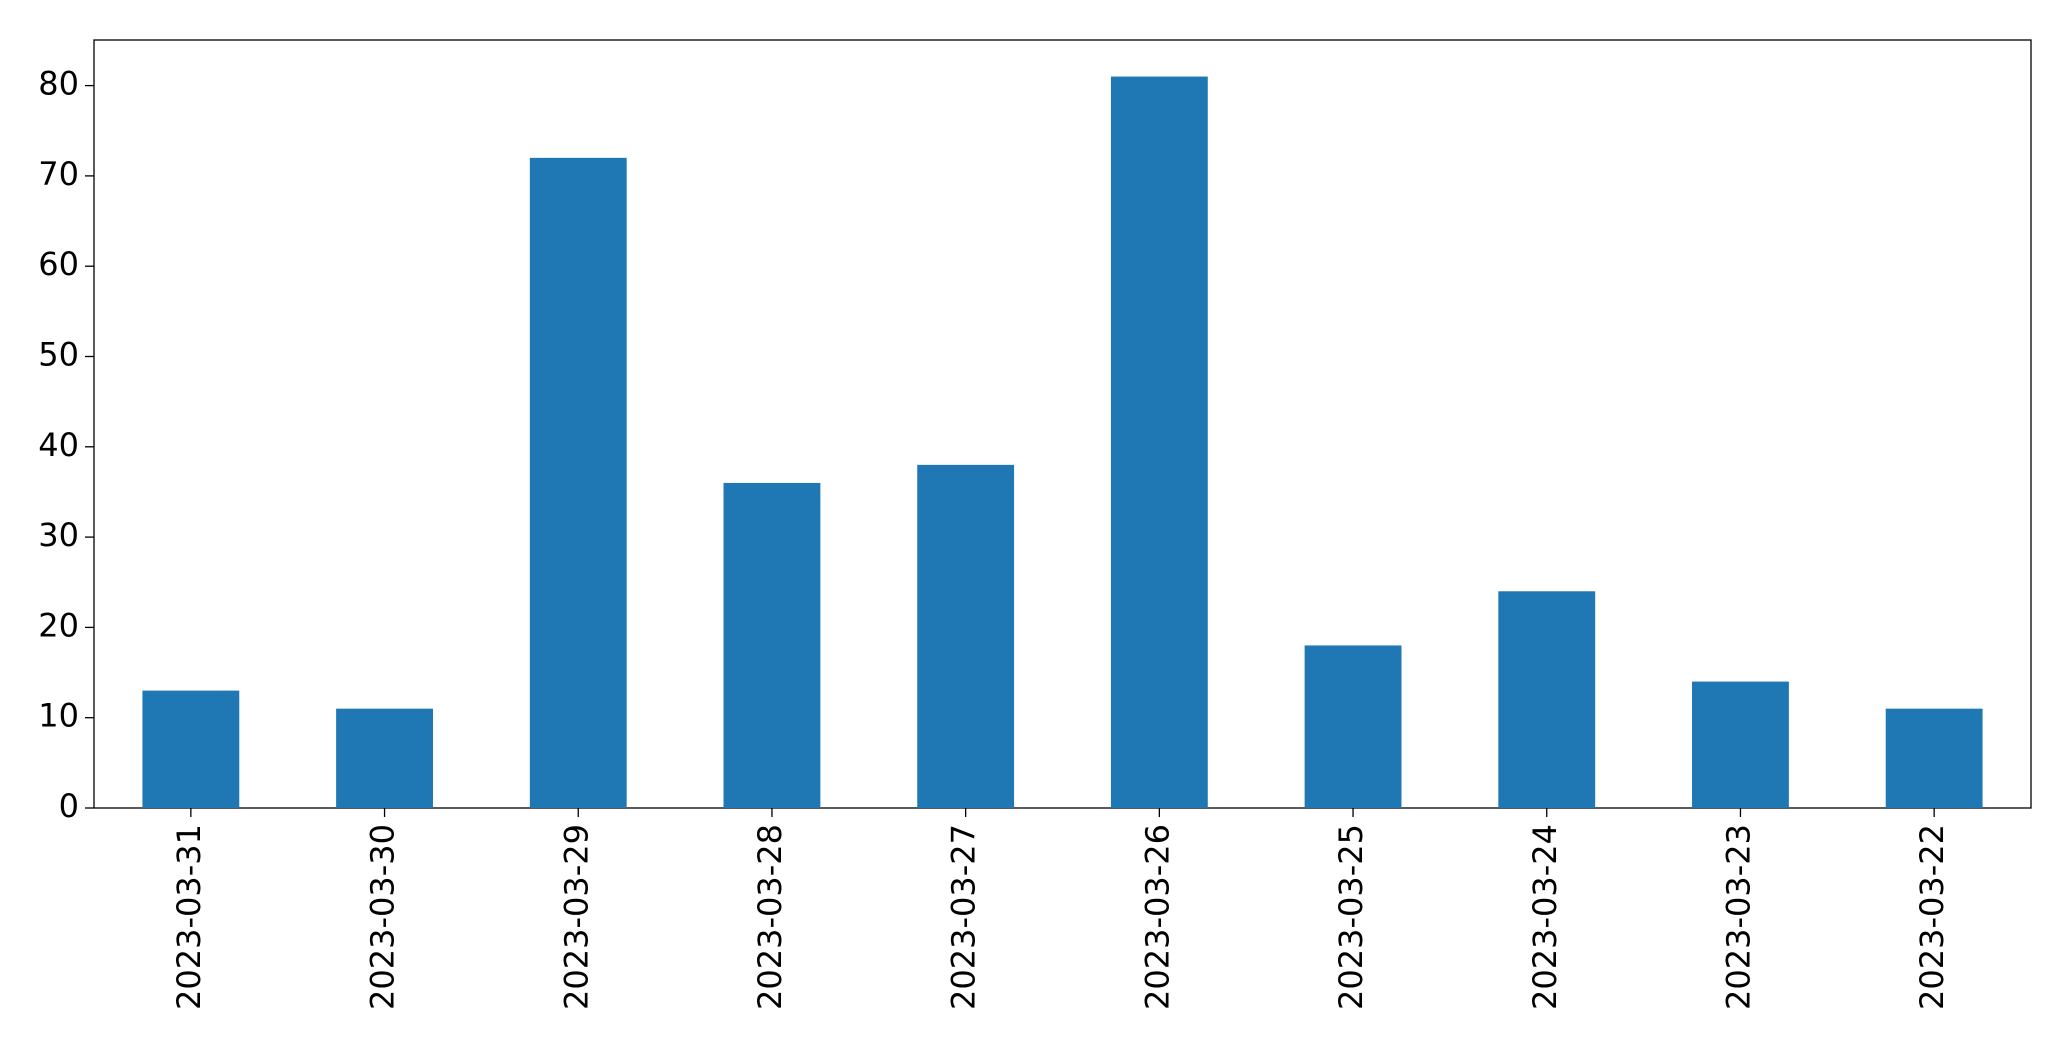 This screenshot has width=2071, height=1061. Describe the element at coordinates (69, 806) in the screenshot. I see `y-tick-label: 0` at that location.